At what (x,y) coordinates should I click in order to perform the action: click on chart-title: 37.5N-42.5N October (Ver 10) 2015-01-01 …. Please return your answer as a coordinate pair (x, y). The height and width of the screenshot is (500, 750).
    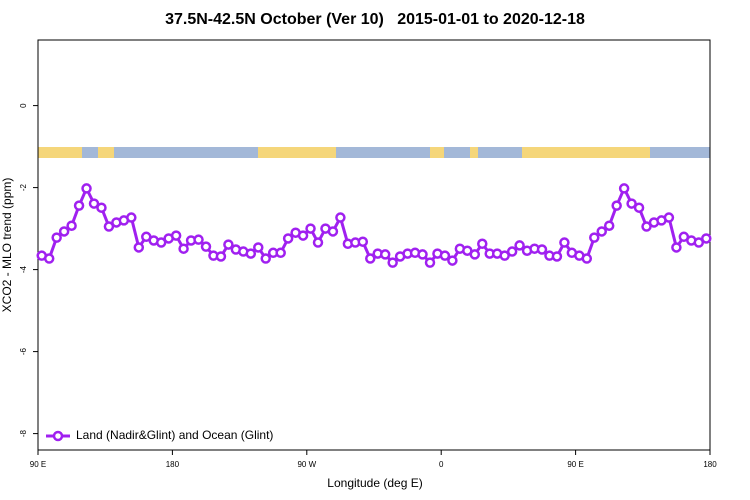
    Looking at the image, I should click on (375, 19).